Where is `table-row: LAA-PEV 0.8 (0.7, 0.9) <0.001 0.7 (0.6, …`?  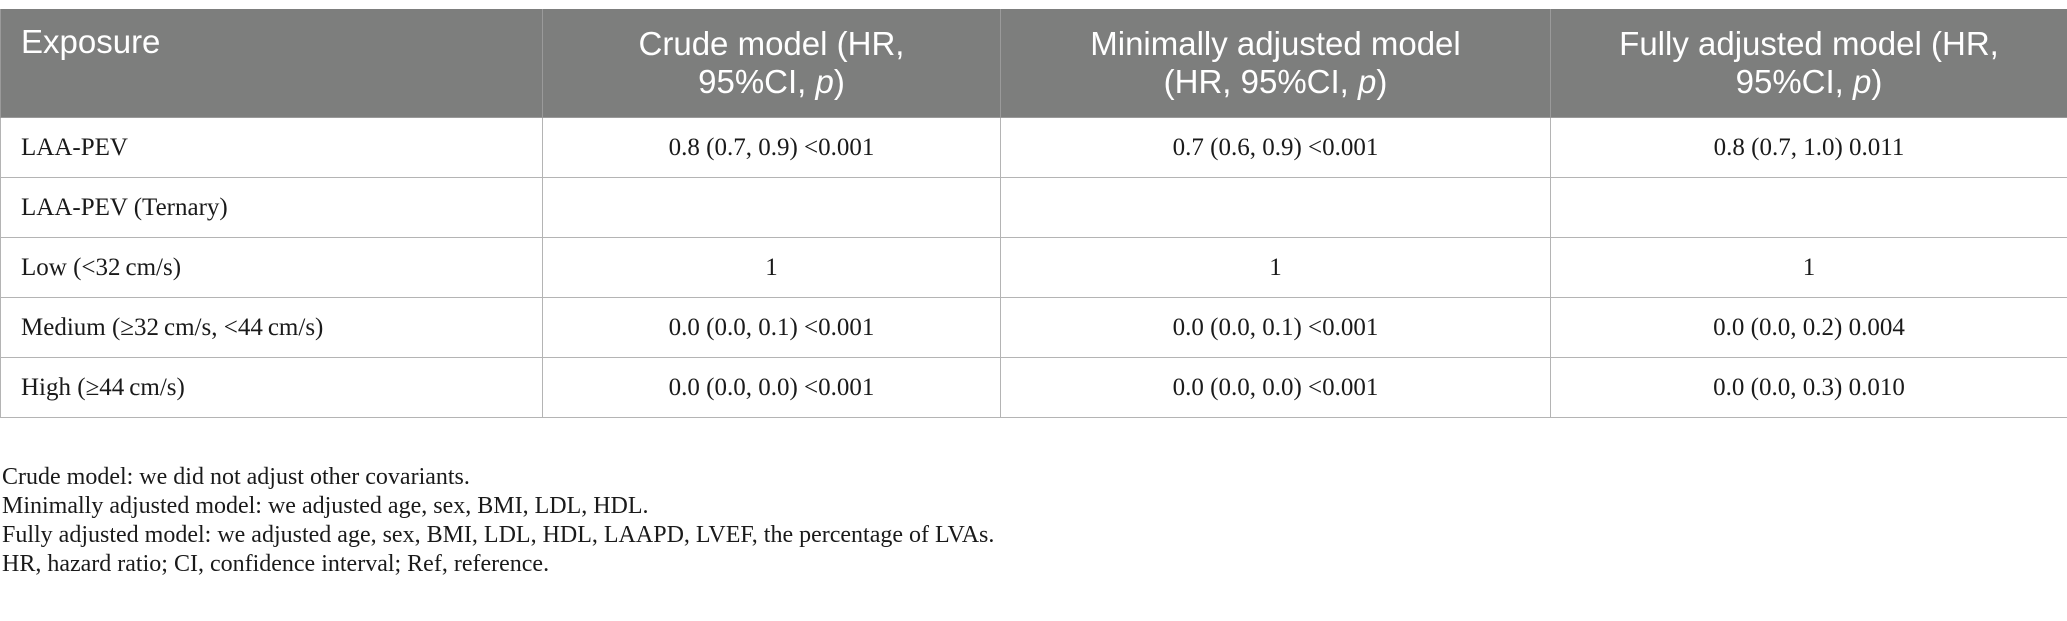 table-row: LAA-PEV 0.8 (0.7, 0.9) <0.001 0.7 (0.6, … is located at coordinates (1033, 147).